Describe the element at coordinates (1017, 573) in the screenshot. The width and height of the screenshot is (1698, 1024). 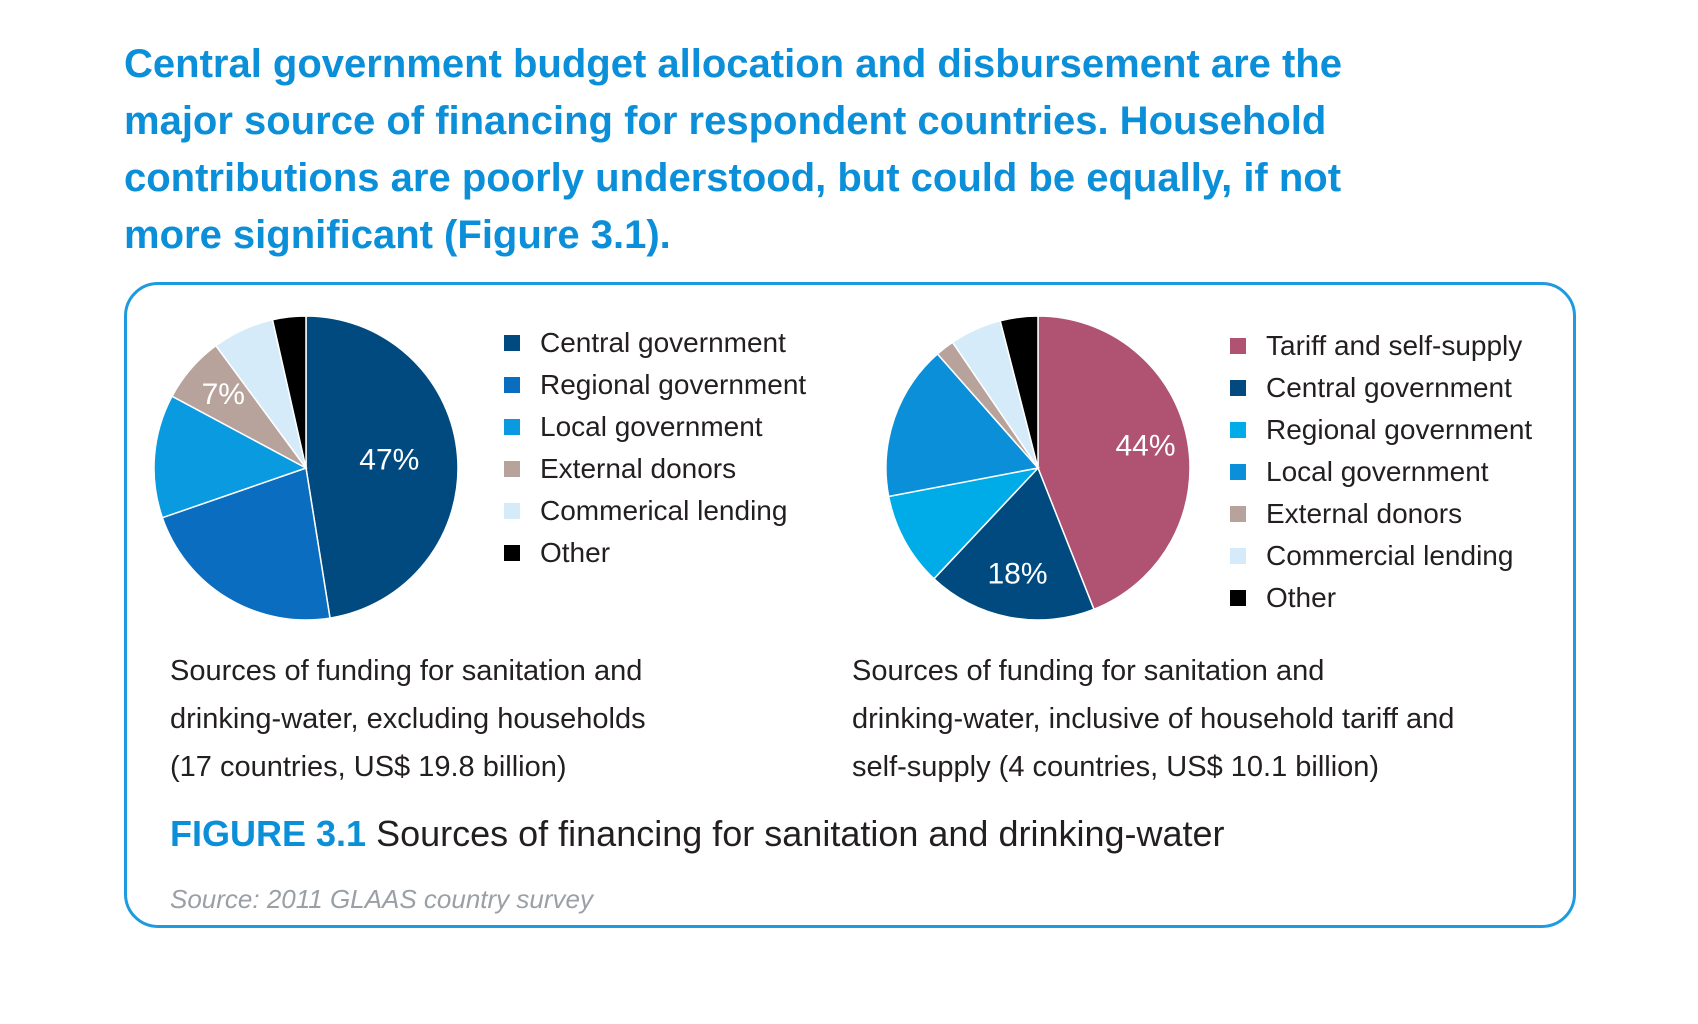
I see `pie-data-label: 18%` at that location.